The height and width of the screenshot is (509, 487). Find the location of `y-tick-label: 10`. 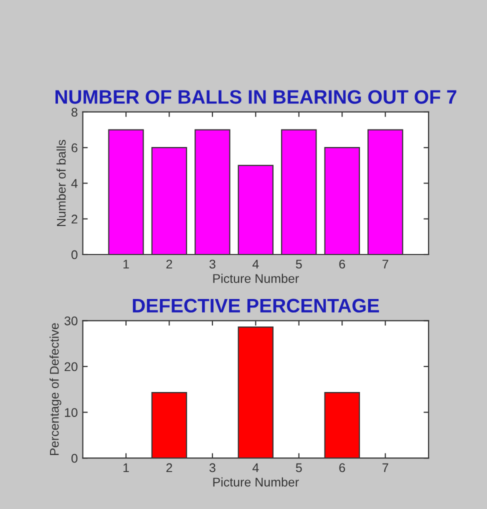

y-tick-label: 10 is located at coordinates (71, 412).